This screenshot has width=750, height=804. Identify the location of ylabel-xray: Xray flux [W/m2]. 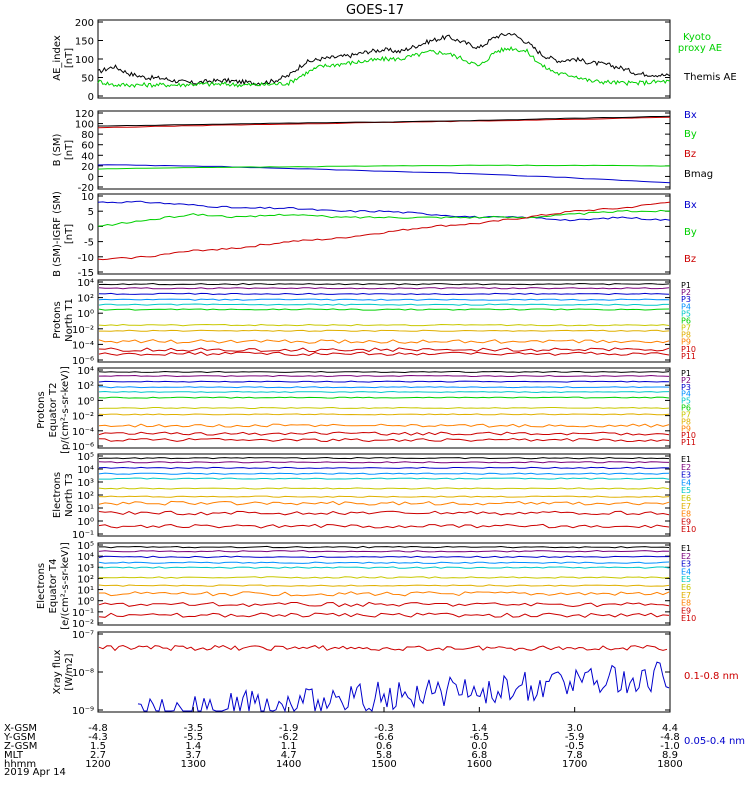
(63, 672).